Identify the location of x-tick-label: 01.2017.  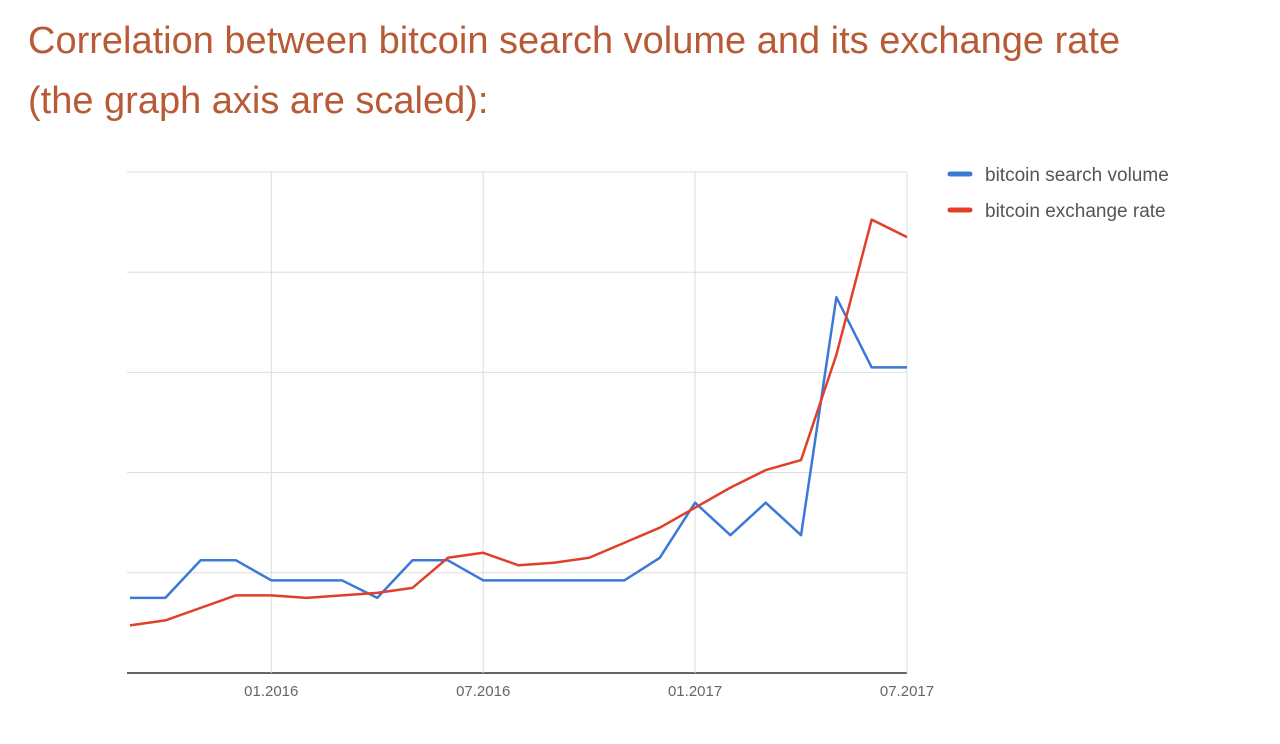
(695, 691).